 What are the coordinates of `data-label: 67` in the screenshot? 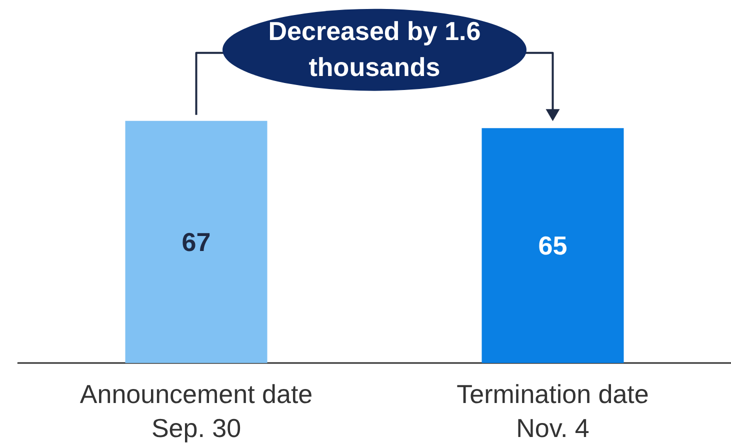 It's located at (196, 241).